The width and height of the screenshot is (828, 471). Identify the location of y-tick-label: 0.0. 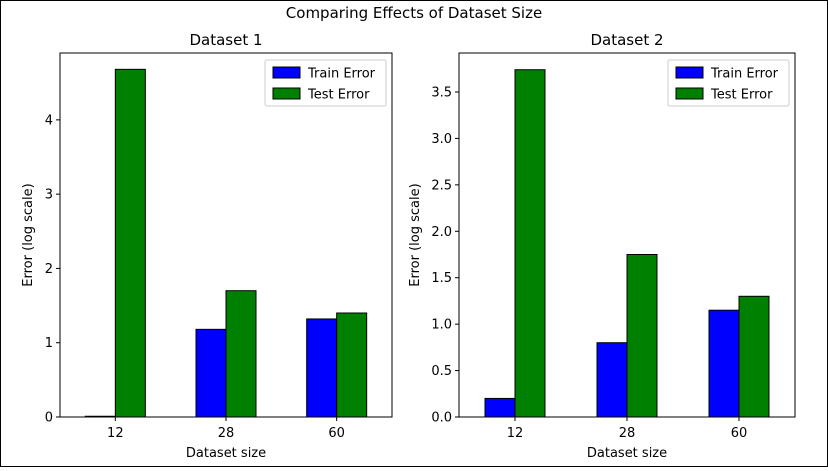
(441, 418).